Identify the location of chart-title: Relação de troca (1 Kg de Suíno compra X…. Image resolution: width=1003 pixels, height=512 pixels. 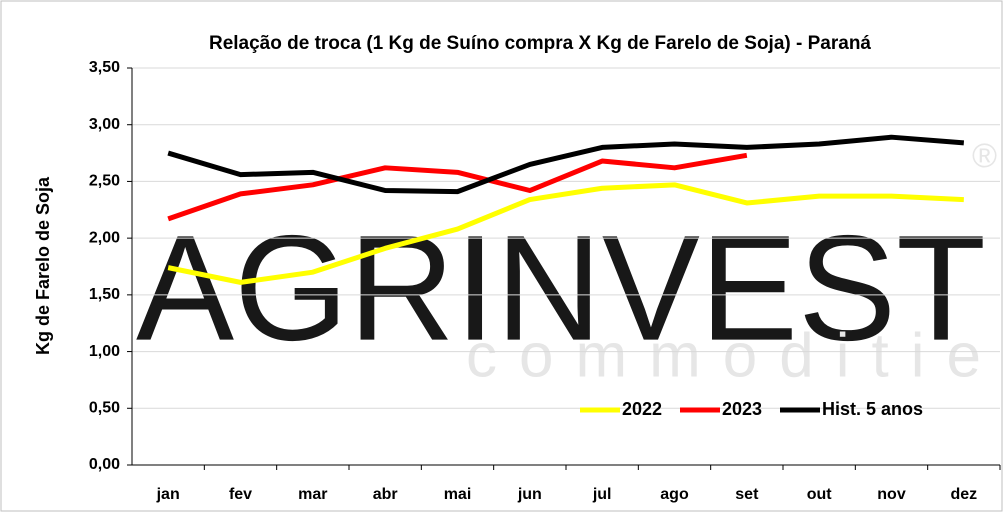
(540, 43).